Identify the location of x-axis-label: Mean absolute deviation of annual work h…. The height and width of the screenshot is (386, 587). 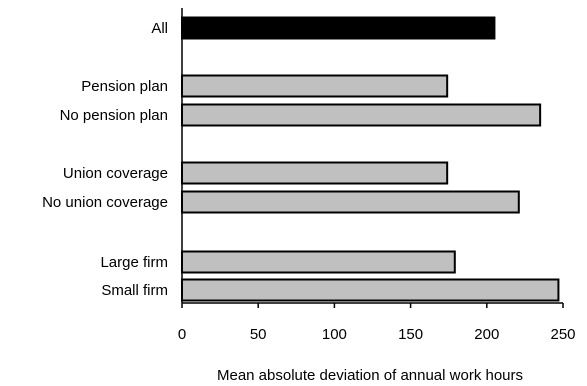
(370, 375).